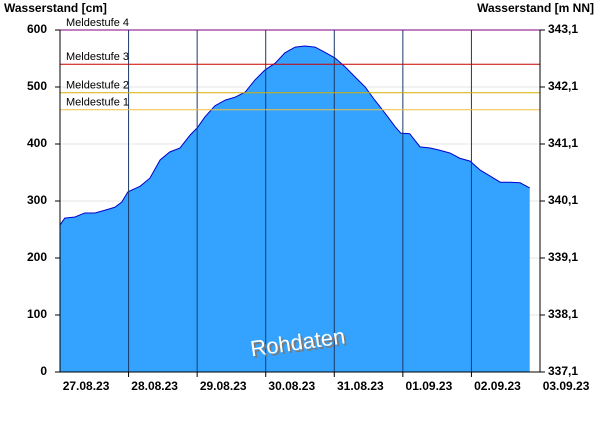  Describe the element at coordinates (154, 386) in the screenshot. I see `x-tick-label: 28.08.23` at that location.